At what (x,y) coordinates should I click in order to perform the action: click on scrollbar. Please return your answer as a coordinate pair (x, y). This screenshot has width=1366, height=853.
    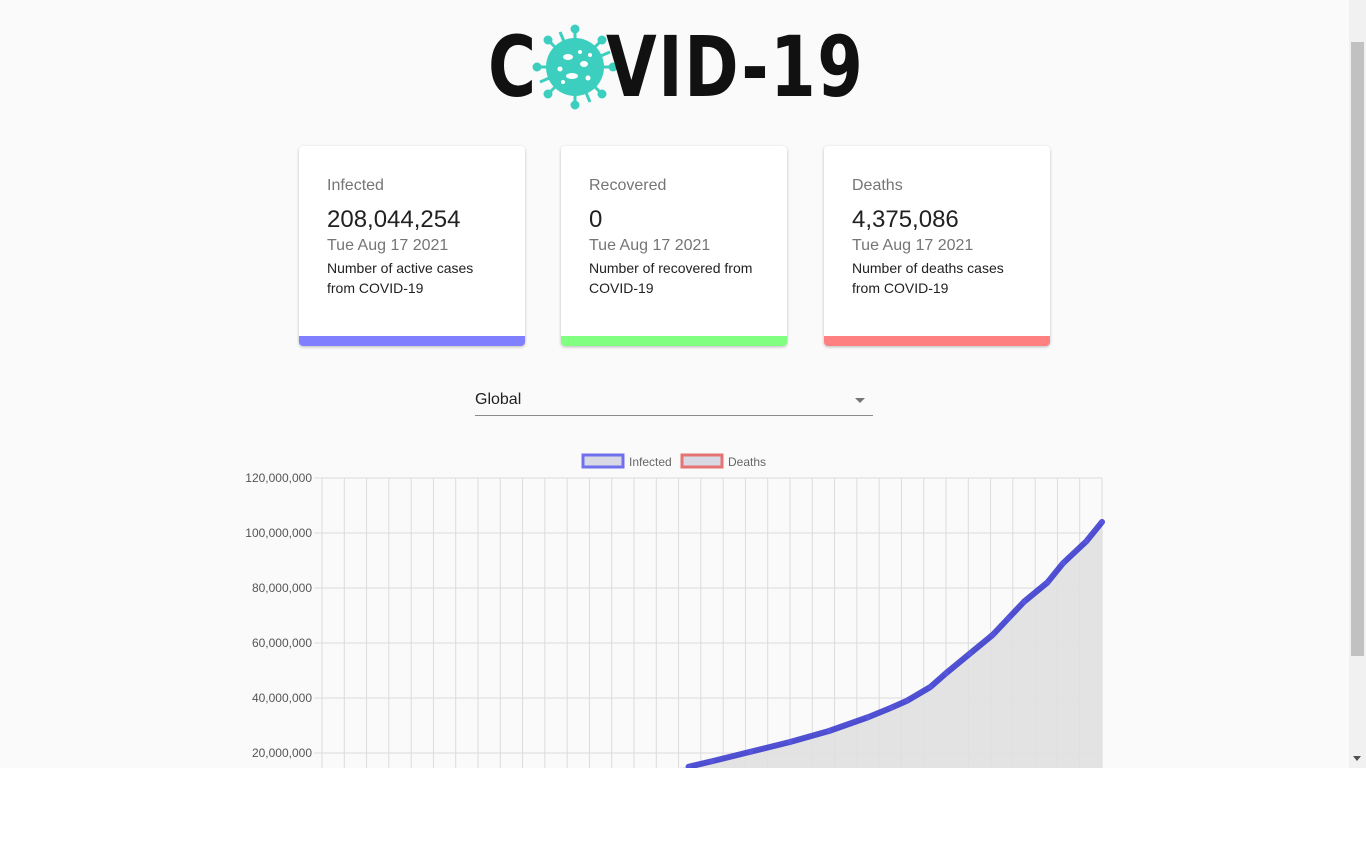
    Looking at the image, I should click on (1357, 384).